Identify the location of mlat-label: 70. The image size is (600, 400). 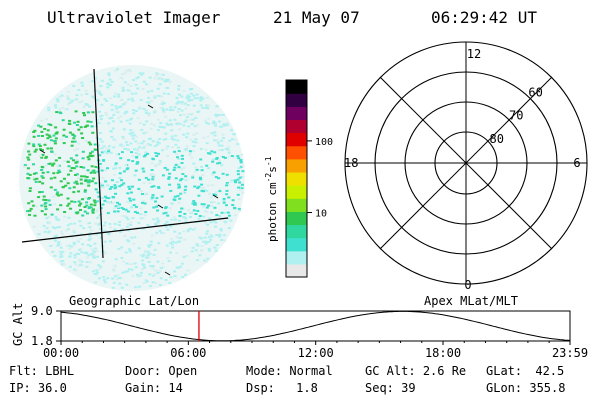
(516, 116).